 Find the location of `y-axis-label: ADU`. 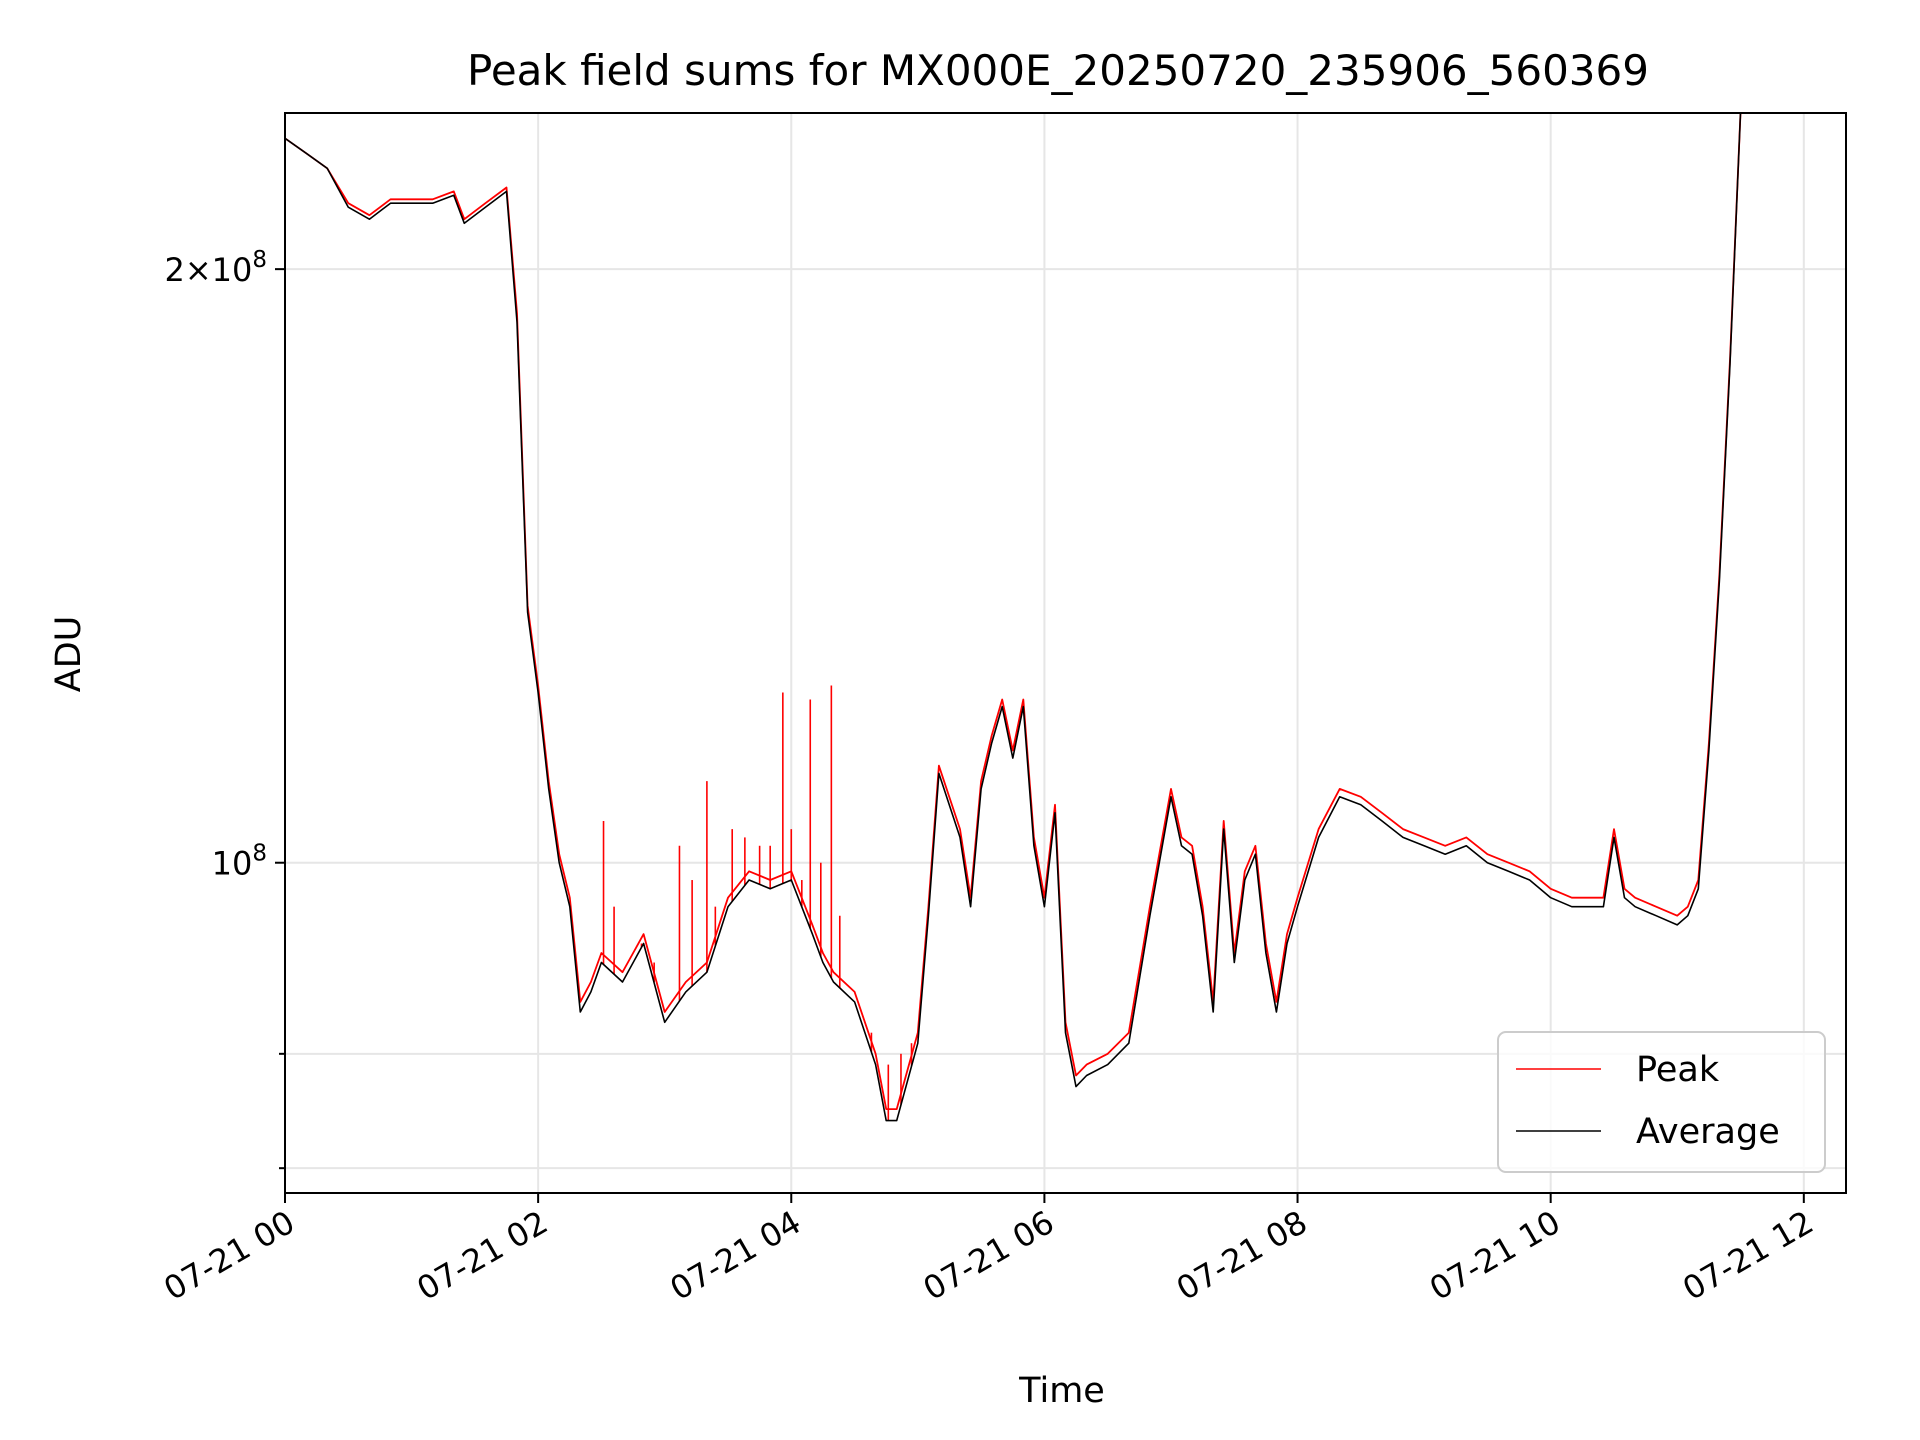

y-axis-label: ADU is located at coordinates (69, 654).